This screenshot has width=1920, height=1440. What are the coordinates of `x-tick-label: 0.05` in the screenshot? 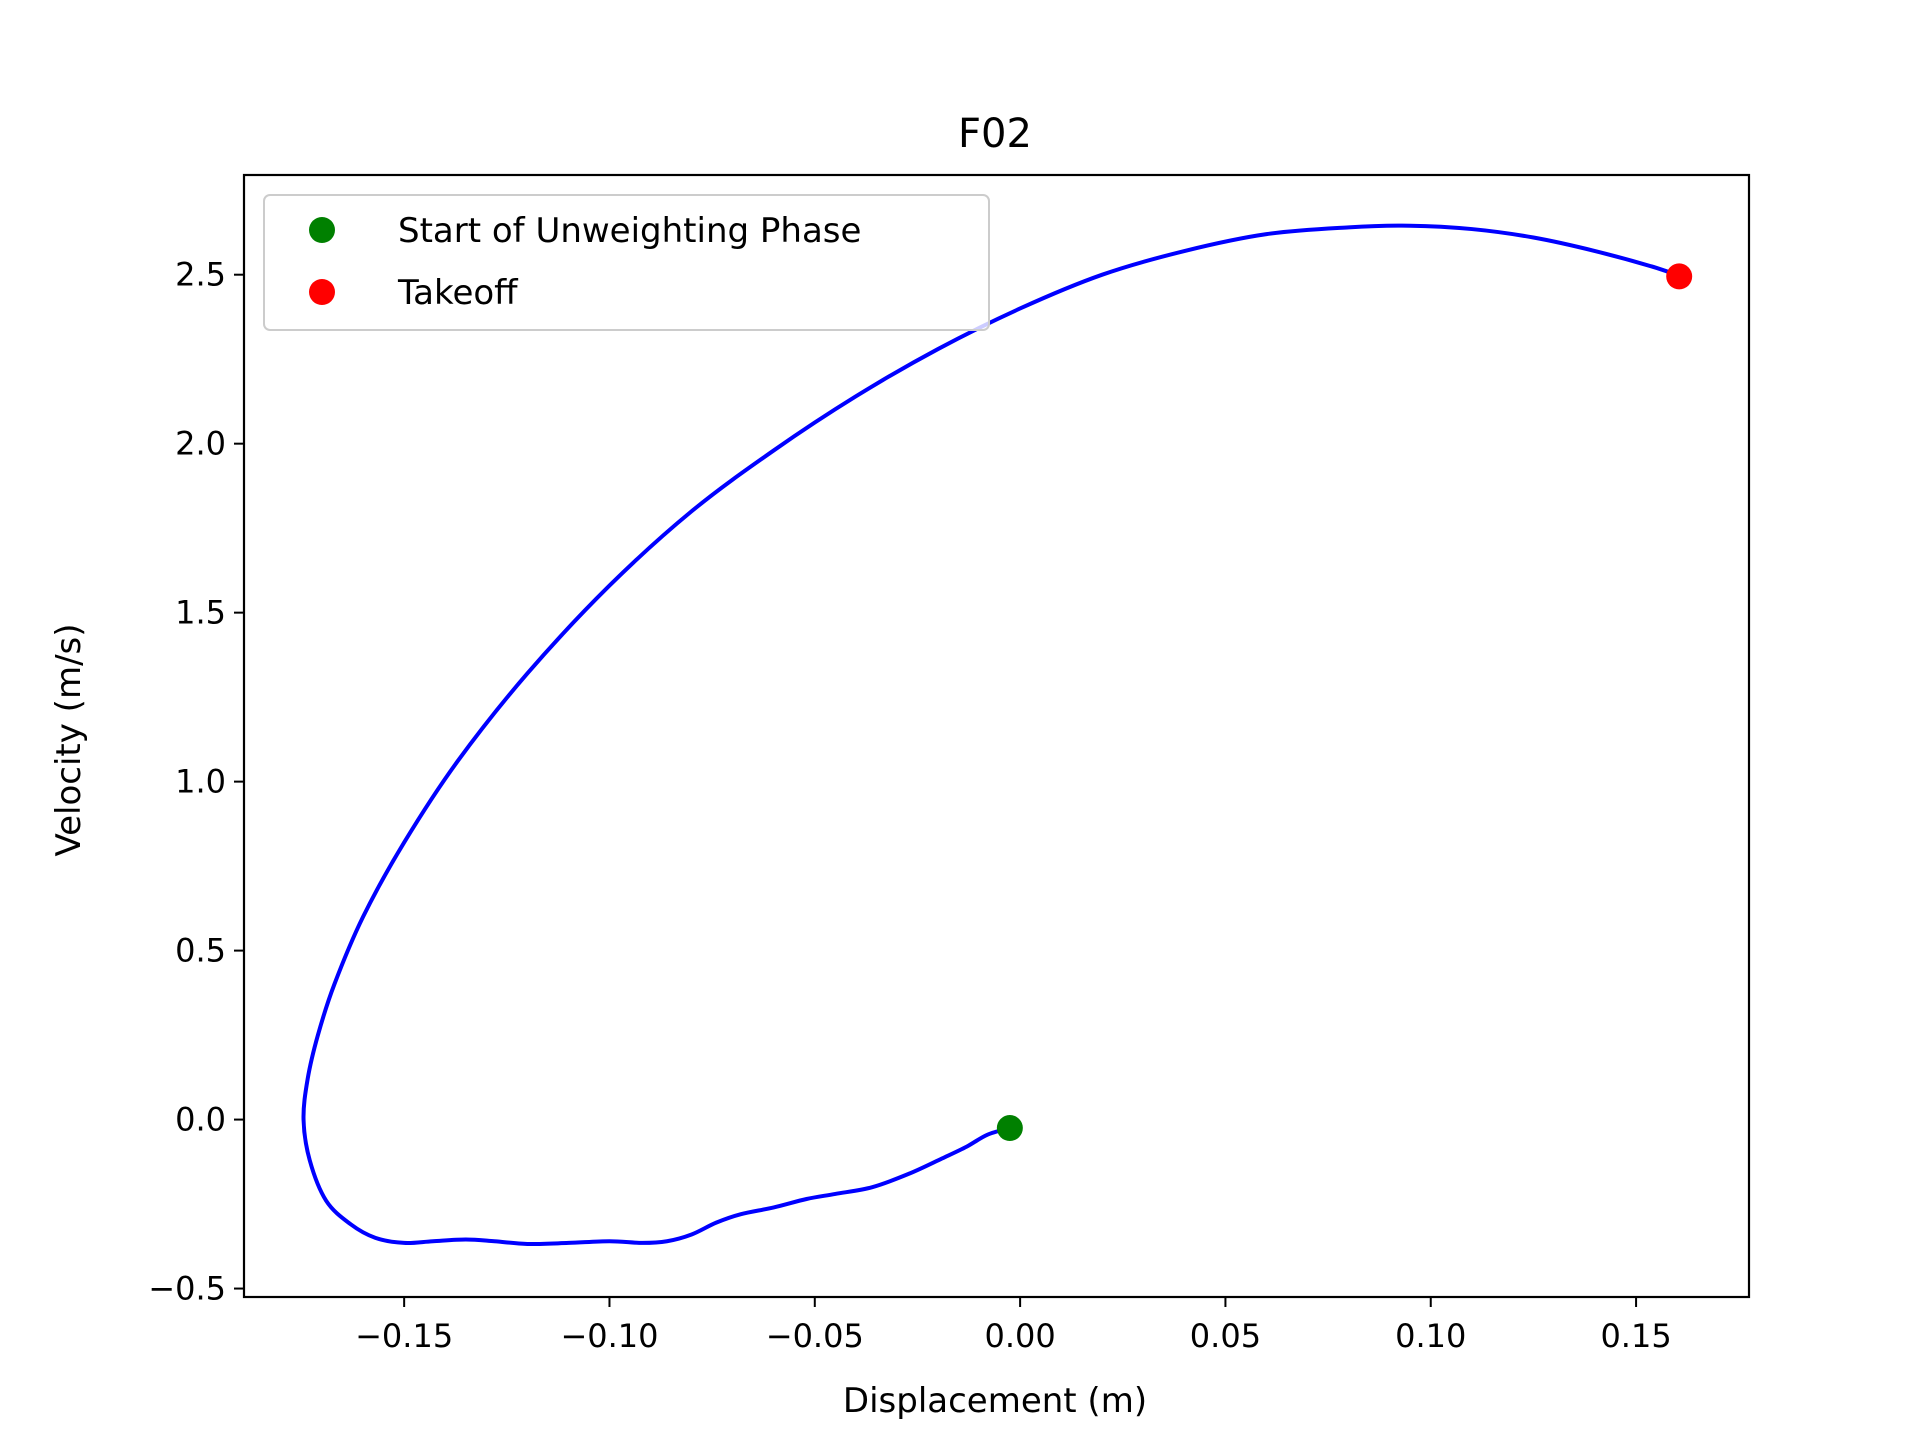 It's located at (1225, 1336).